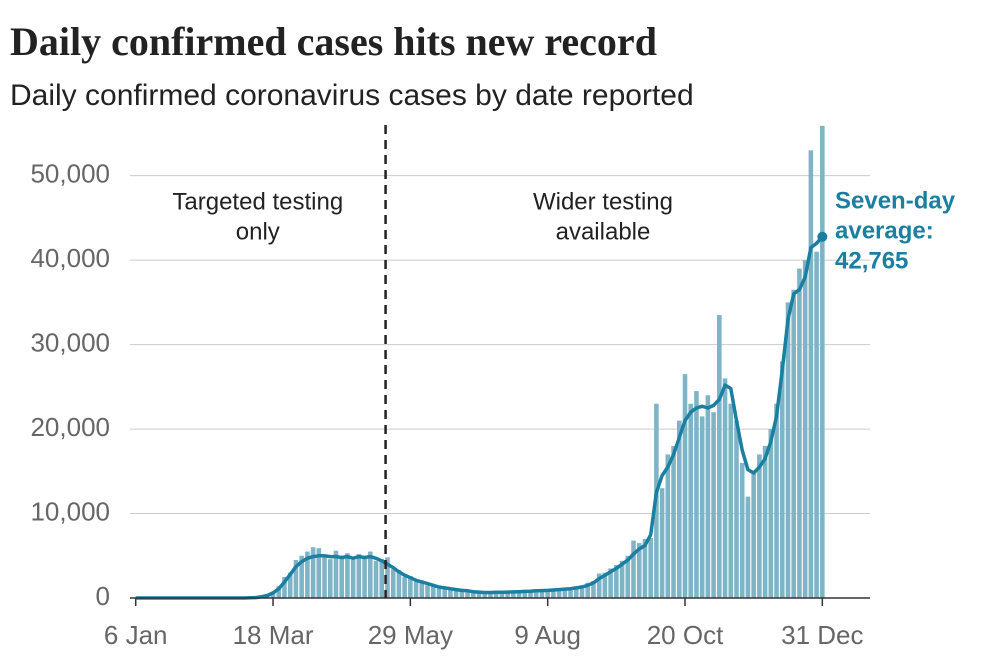 This screenshot has height=668, width=997. Describe the element at coordinates (410, 635) in the screenshot. I see `x-tick-label: 29 May` at that location.